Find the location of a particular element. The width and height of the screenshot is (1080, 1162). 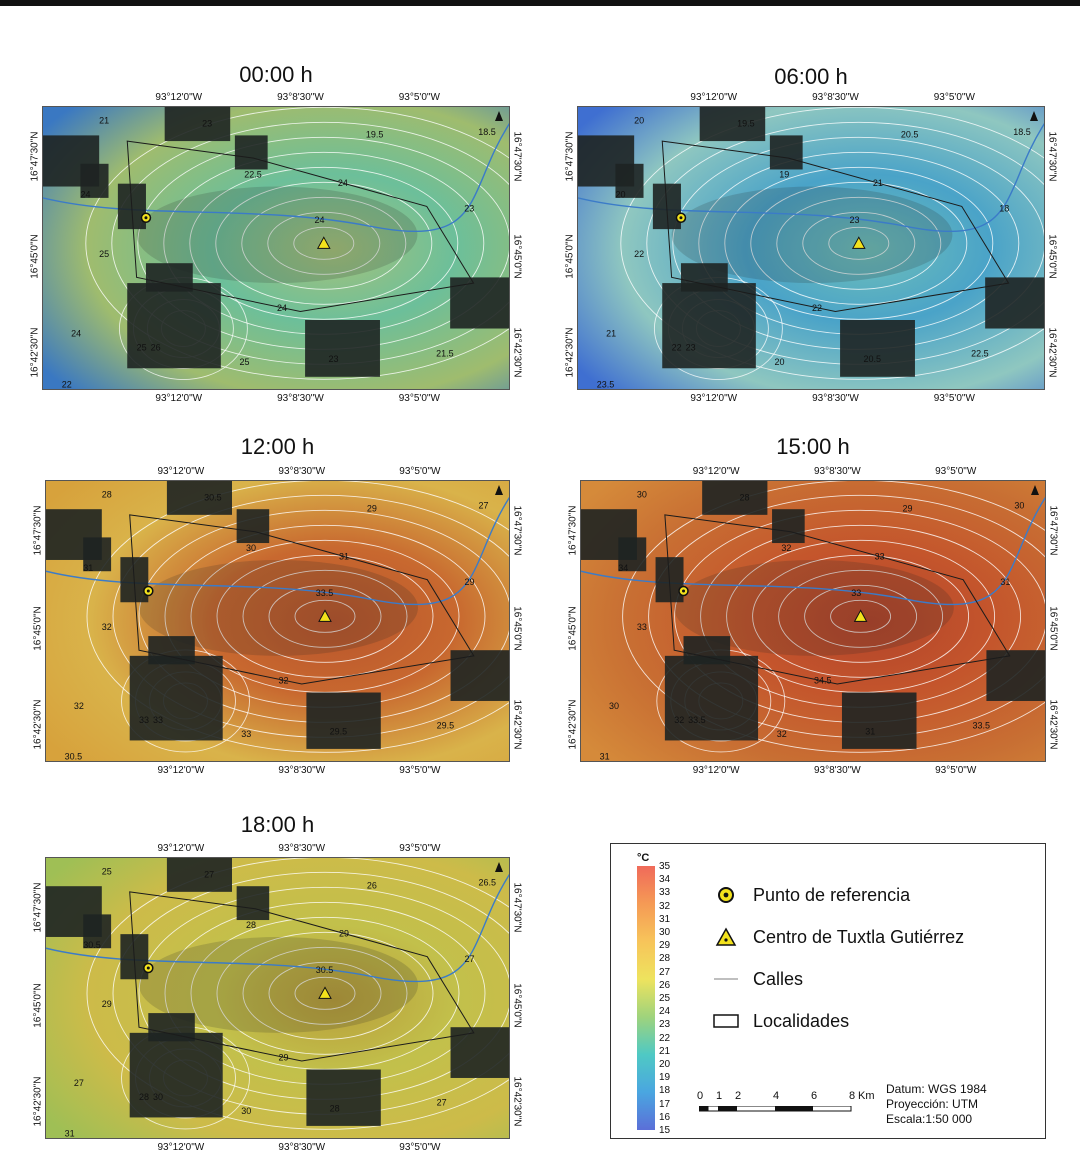

scale-label: 6 is located at coordinates (814, 1096).